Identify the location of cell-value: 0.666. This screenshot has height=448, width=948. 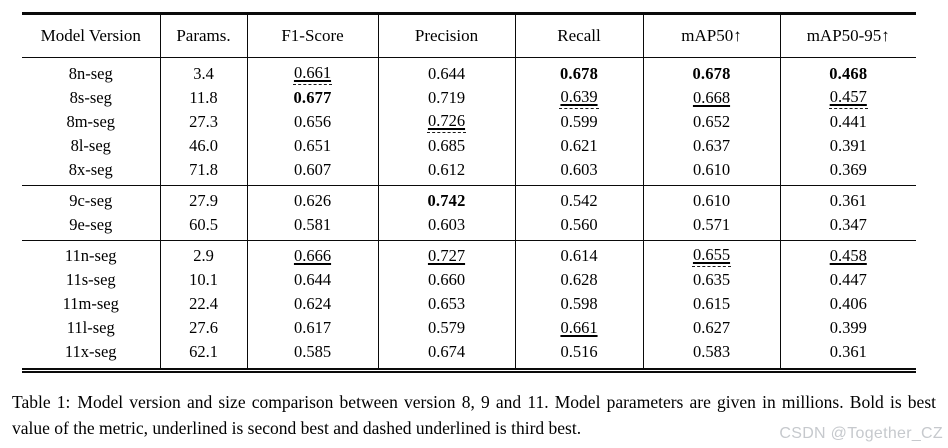
(312, 255).